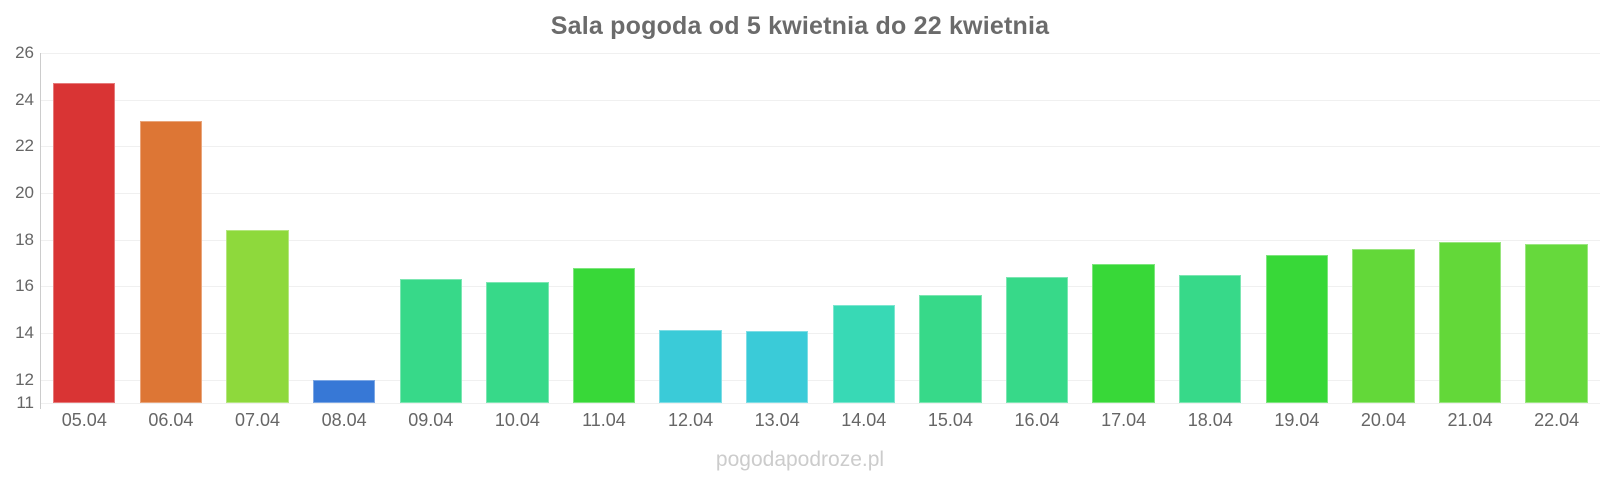 The image size is (1600, 480). I want to click on y-tick-label-12: 12, so click(24, 379).